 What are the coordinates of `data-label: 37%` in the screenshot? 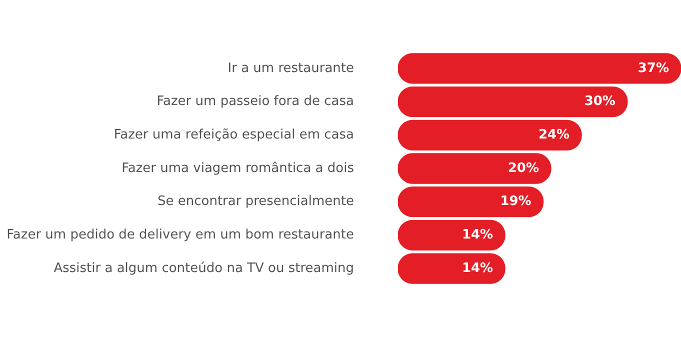 It's located at (653, 68).